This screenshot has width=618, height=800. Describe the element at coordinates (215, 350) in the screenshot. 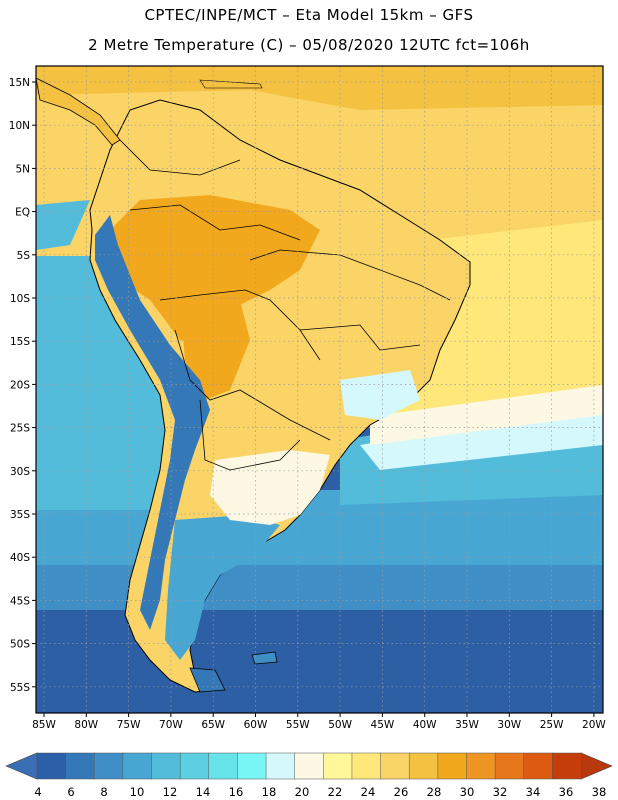

I see `bolivia-hot-zone` at that location.